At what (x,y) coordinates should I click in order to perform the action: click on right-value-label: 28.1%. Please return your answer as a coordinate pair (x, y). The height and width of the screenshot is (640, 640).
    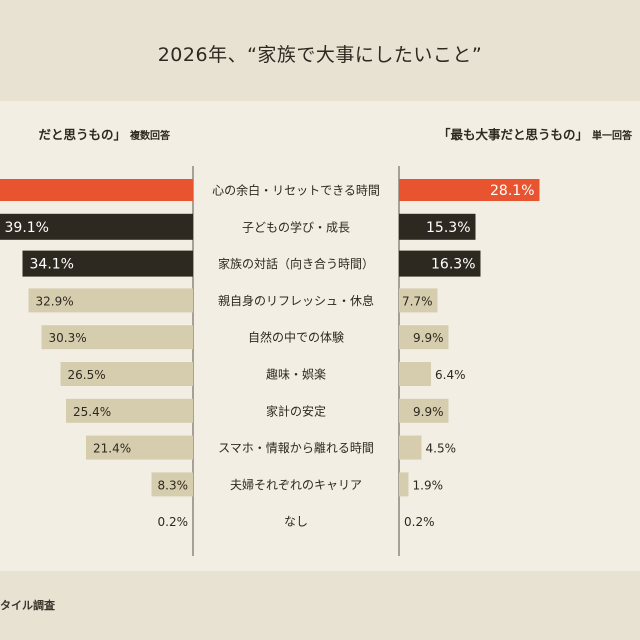
    Looking at the image, I should click on (512, 191).